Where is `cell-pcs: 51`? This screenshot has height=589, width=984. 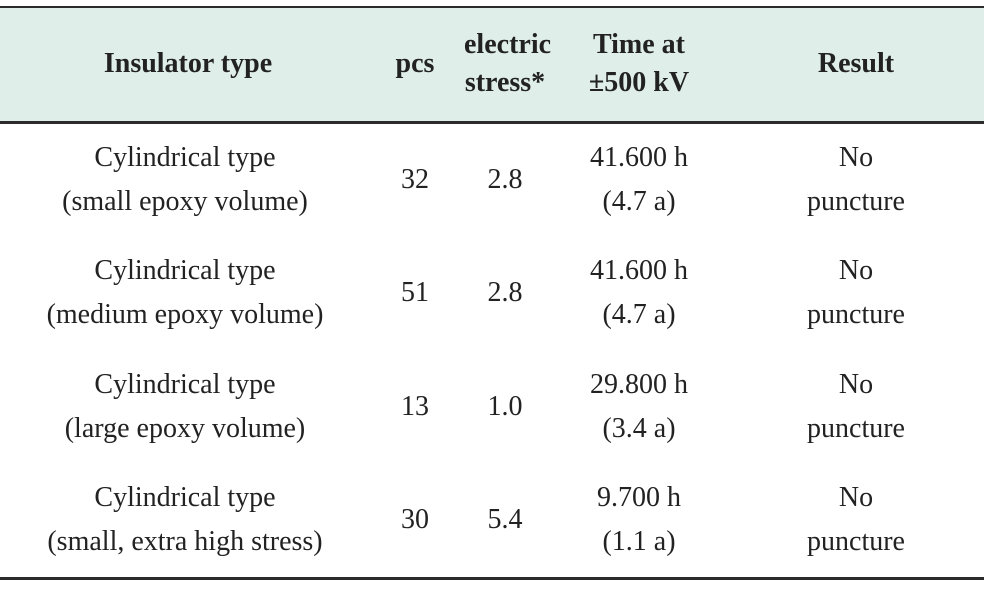 cell-pcs: 51 is located at coordinates (415, 292).